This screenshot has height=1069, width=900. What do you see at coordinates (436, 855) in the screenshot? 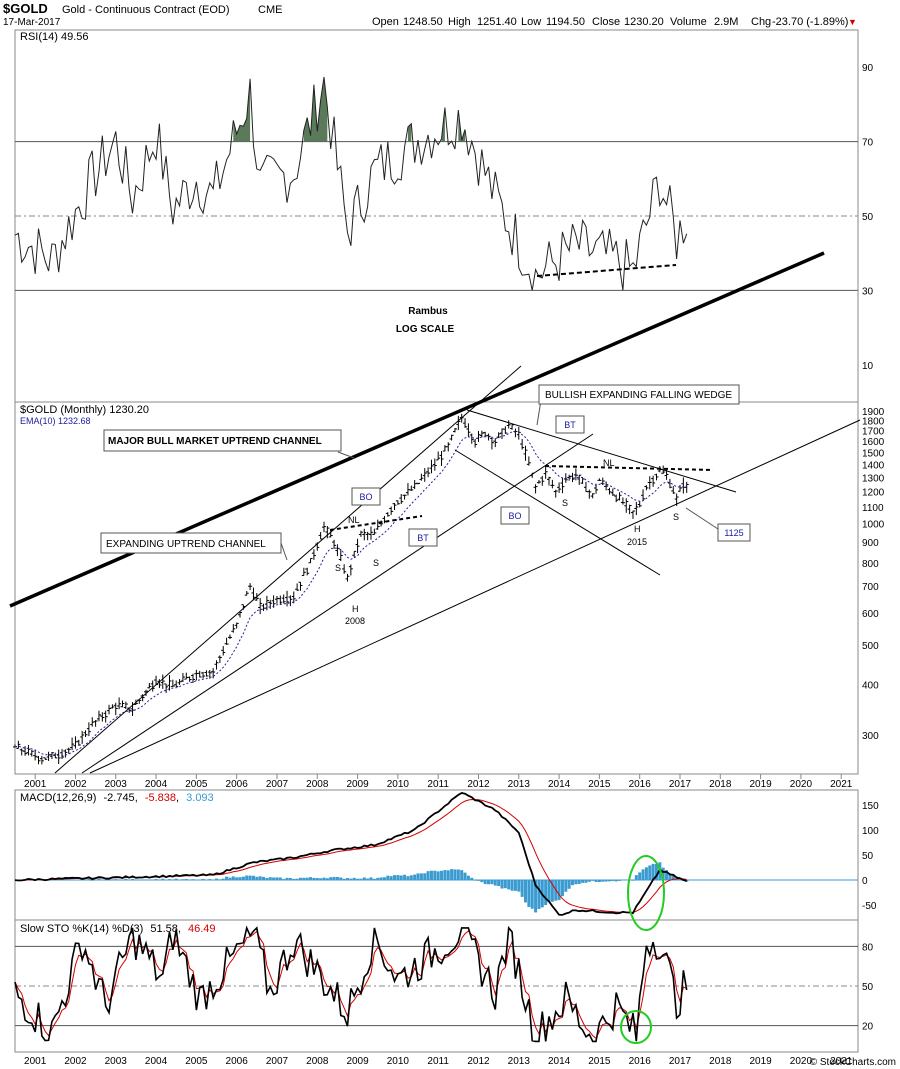
I see `macd-panel-frame` at bounding box center [436, 855].